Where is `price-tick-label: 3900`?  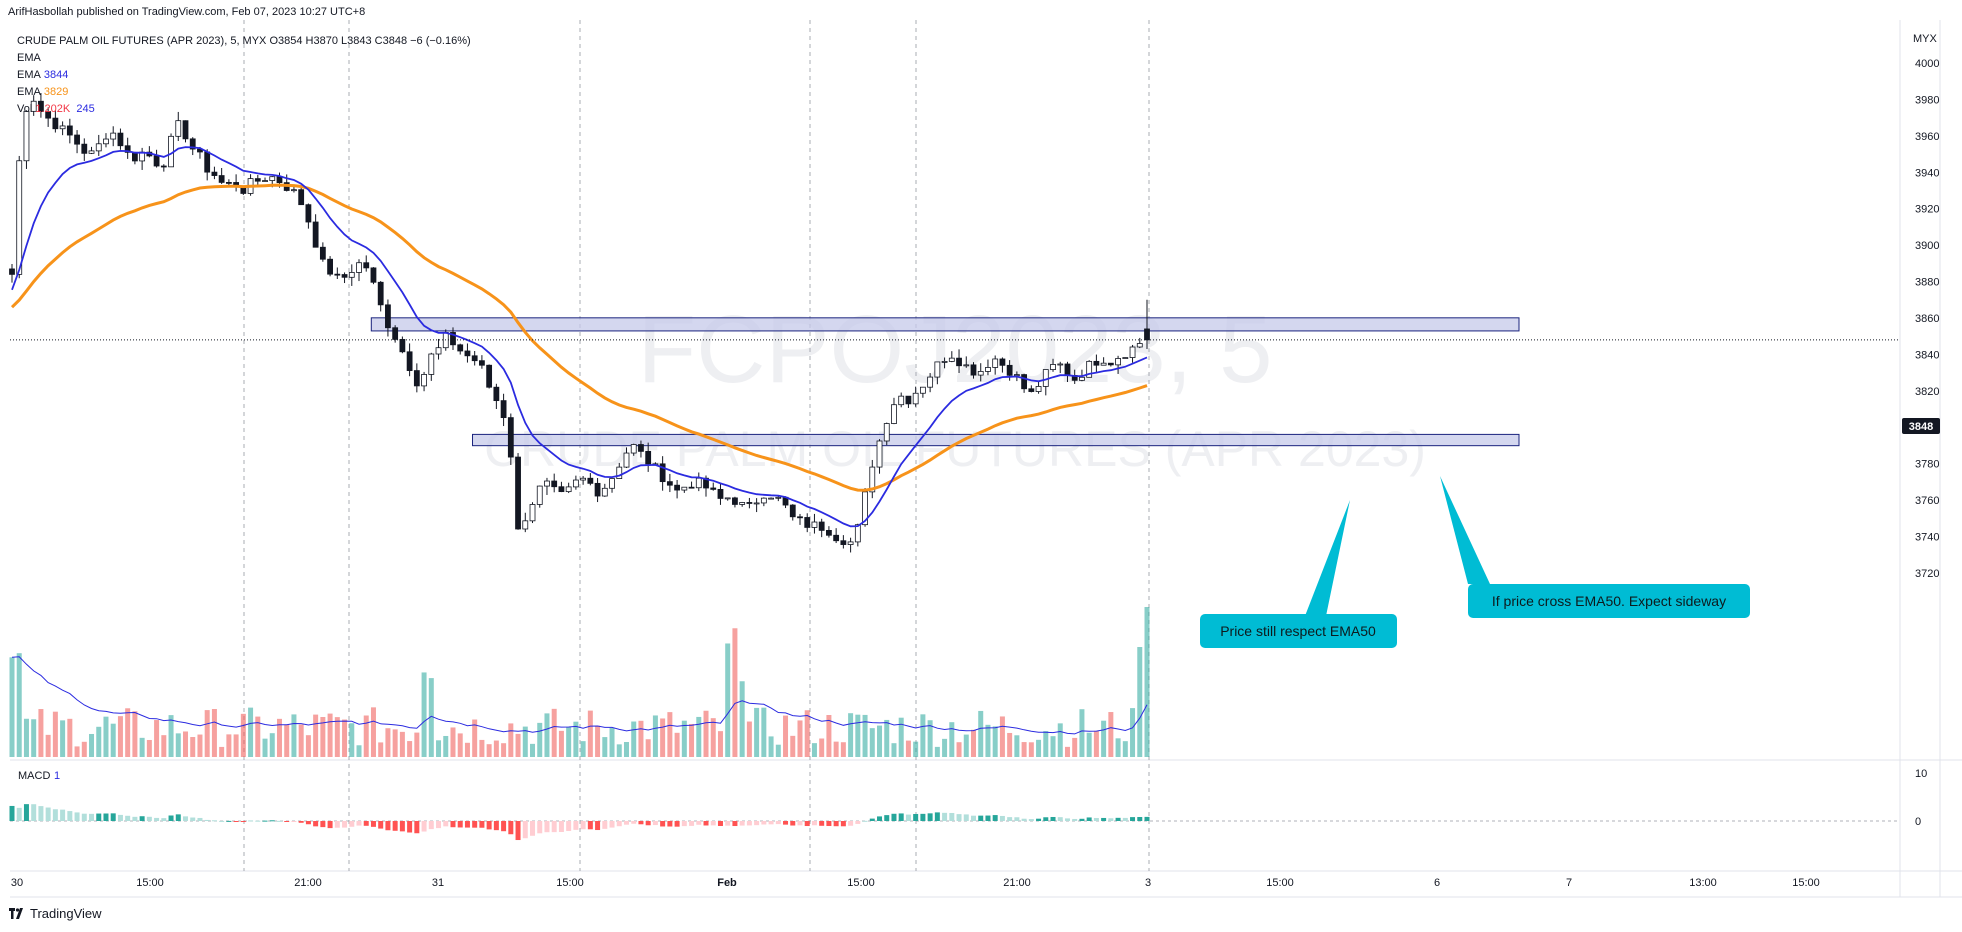 price-tick-label: 3900 is located at coordinates (1927, 246).